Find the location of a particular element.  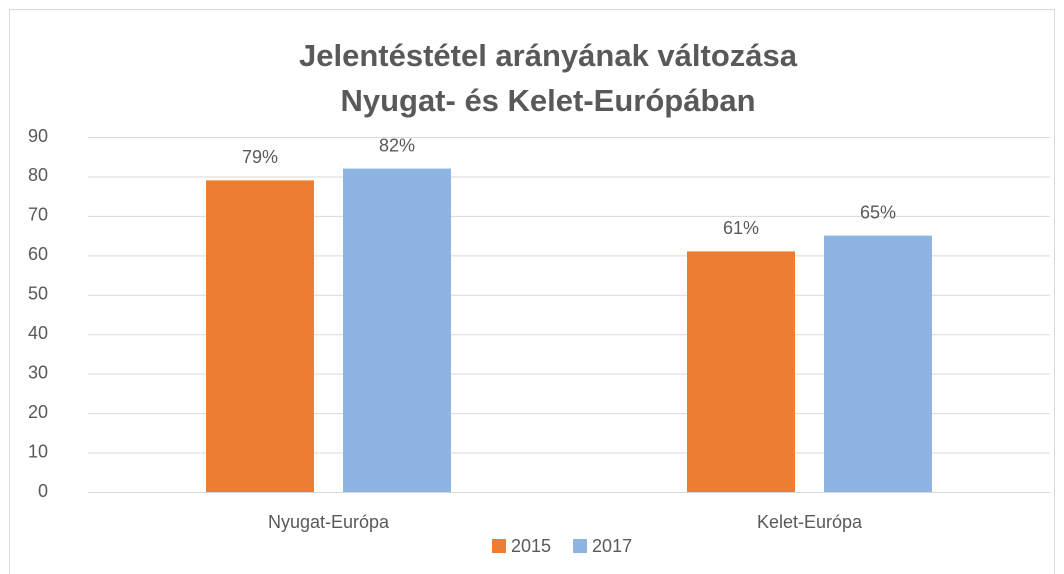

y-tick-label: 70 is located at coordinates (38, 215).